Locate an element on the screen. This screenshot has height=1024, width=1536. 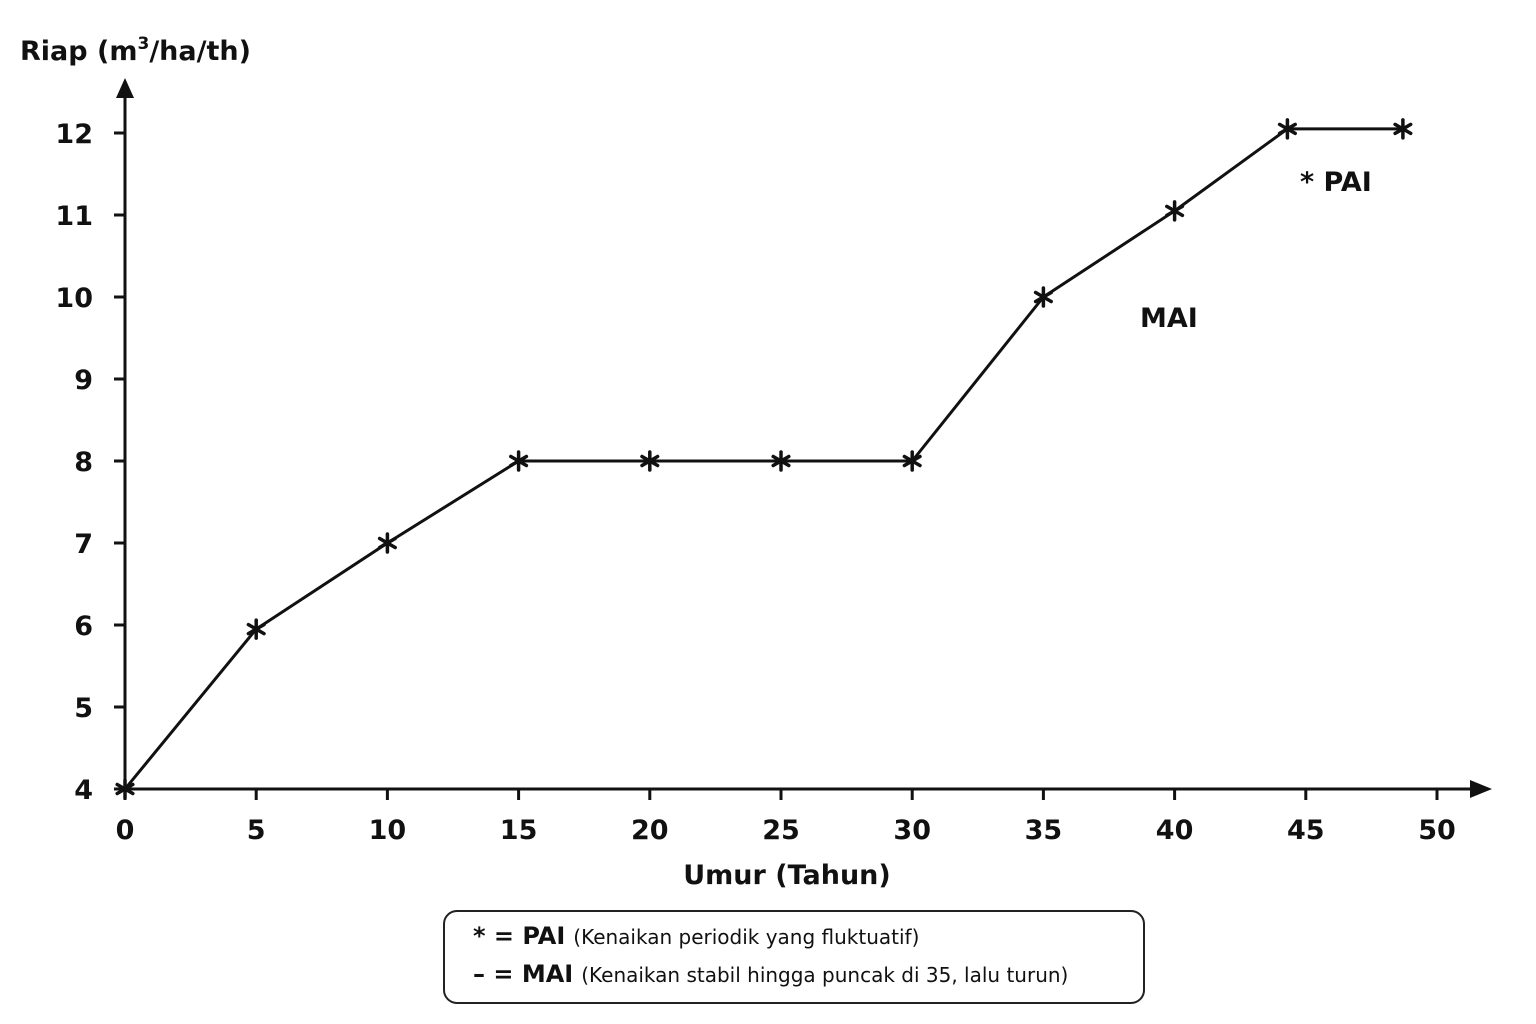
x-axis-arrow is located at coordinates (1481, 789).